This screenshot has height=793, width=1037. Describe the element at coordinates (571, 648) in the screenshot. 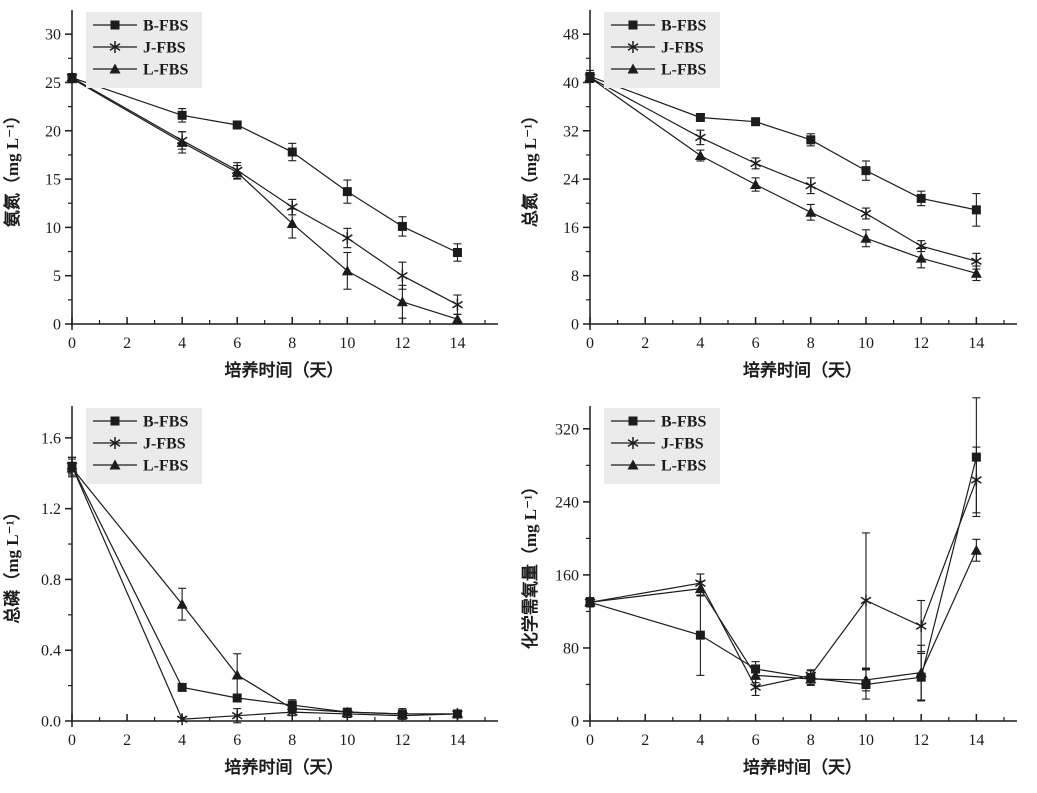

I see `text-label: 80` at that location.